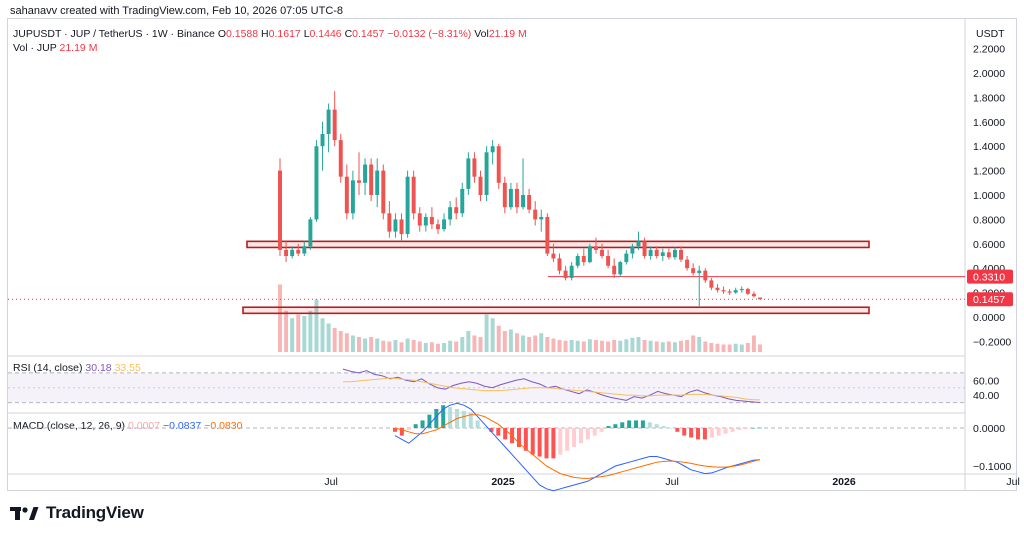  Describe the element at coordinates (306, 34) in the screenshot. I see `low-label: L` at that location.